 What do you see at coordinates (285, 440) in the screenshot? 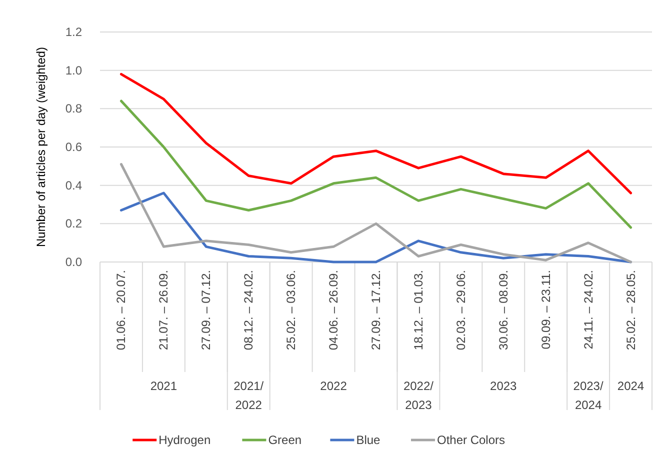
I see `legend-label: Green` at bounding box center [285, 440].